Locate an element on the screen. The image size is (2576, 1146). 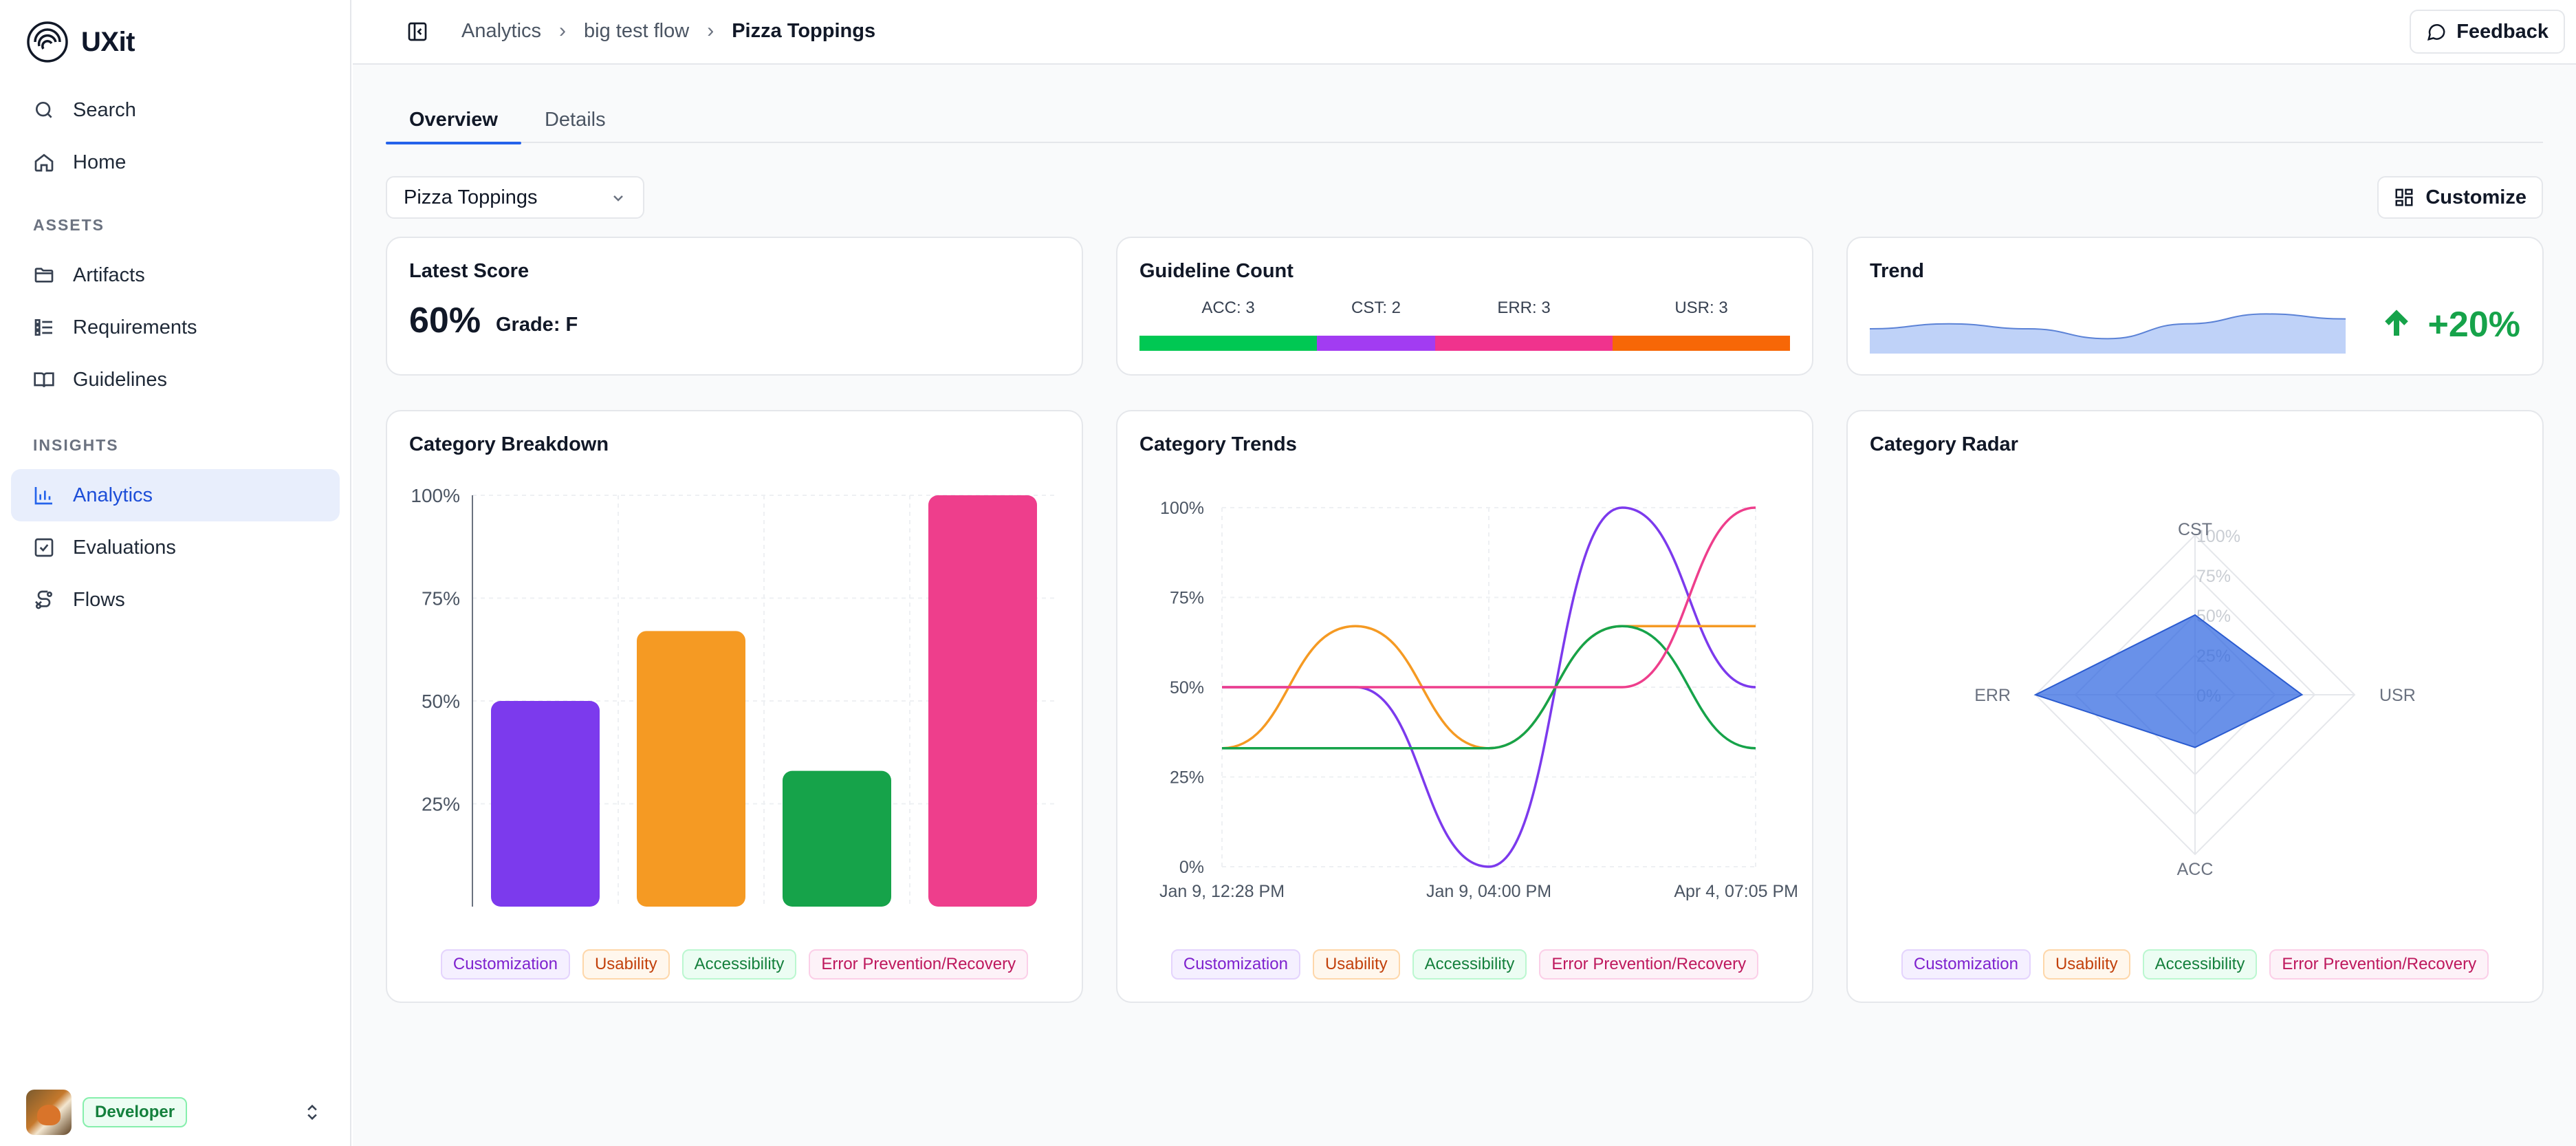
radar-axis-label: USR is located at coordinates (2397, 695).